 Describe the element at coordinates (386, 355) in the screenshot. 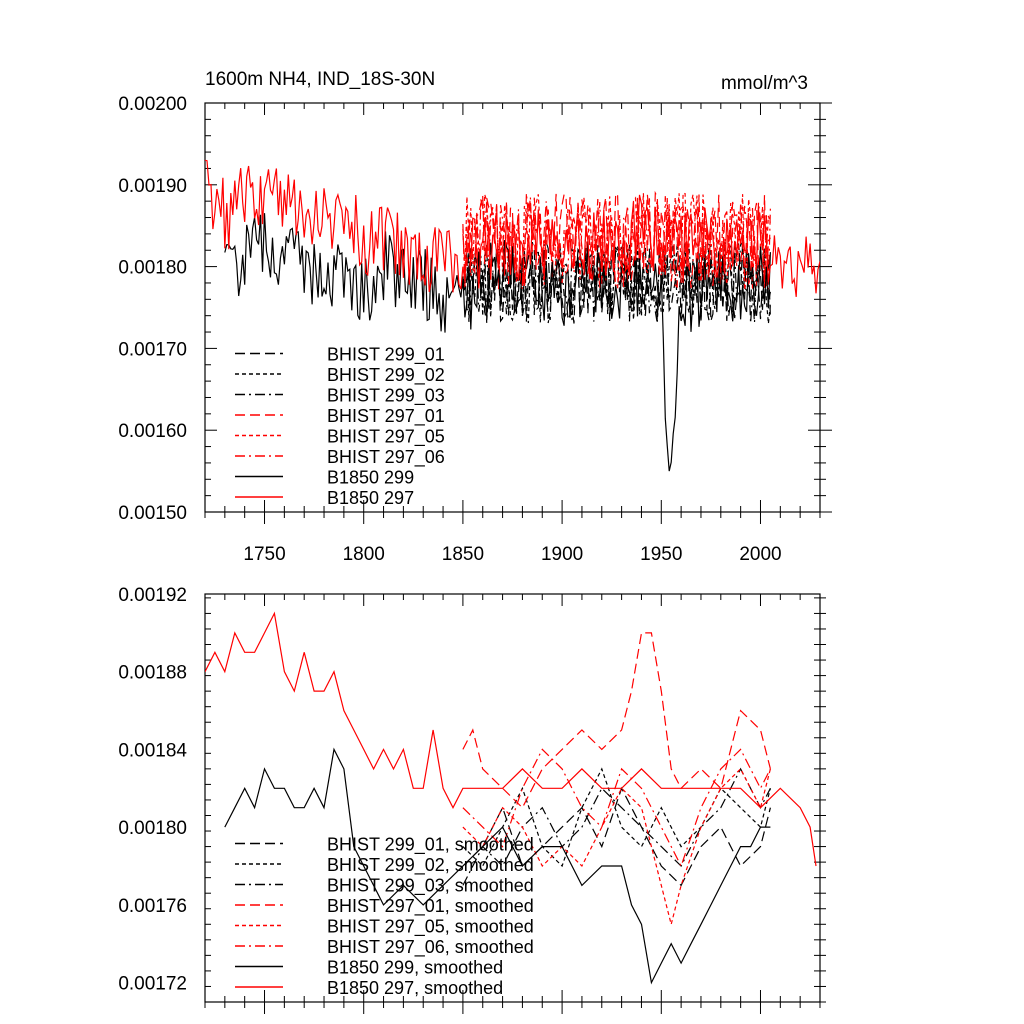

I see `legend-label: BHIST 299_01` at that location.